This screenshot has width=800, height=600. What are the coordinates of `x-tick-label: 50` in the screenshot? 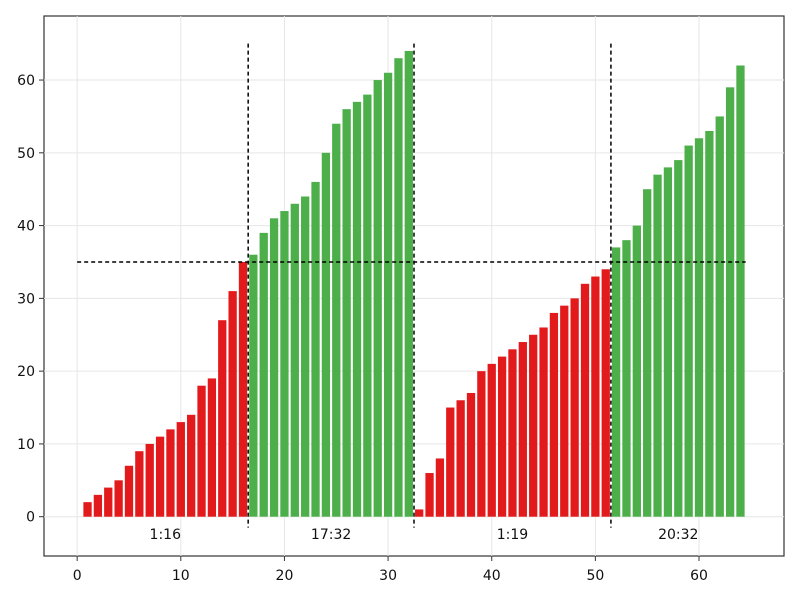 It's located at (595, 576).